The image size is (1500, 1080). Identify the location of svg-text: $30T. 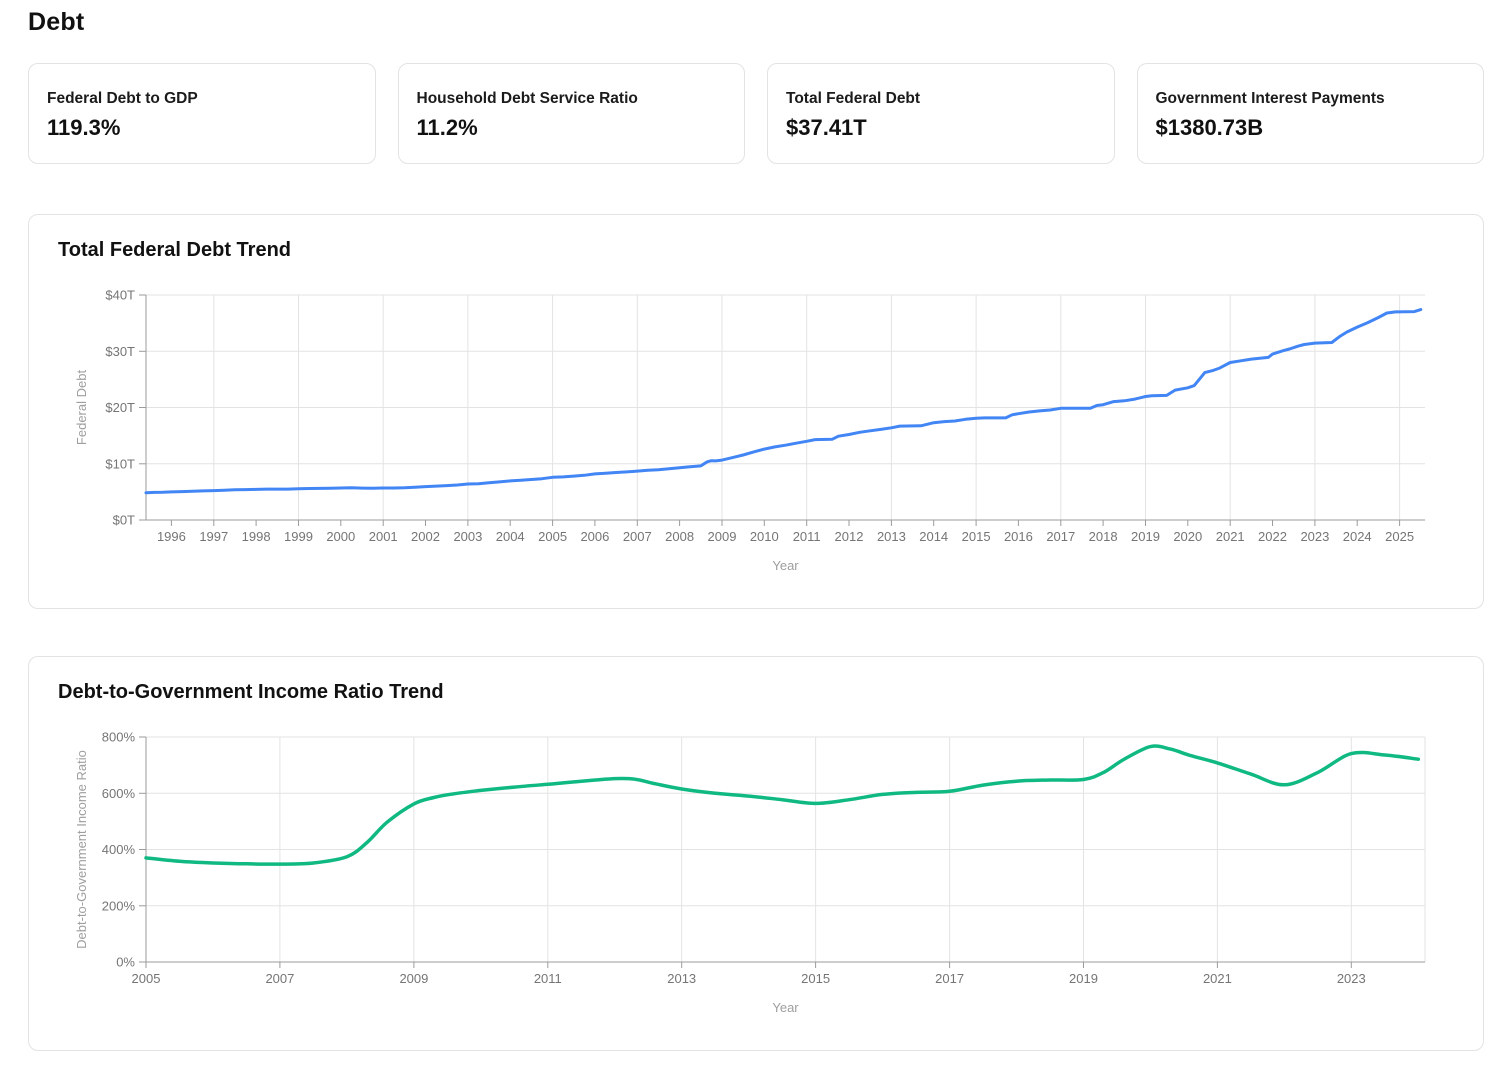
(120, 351).